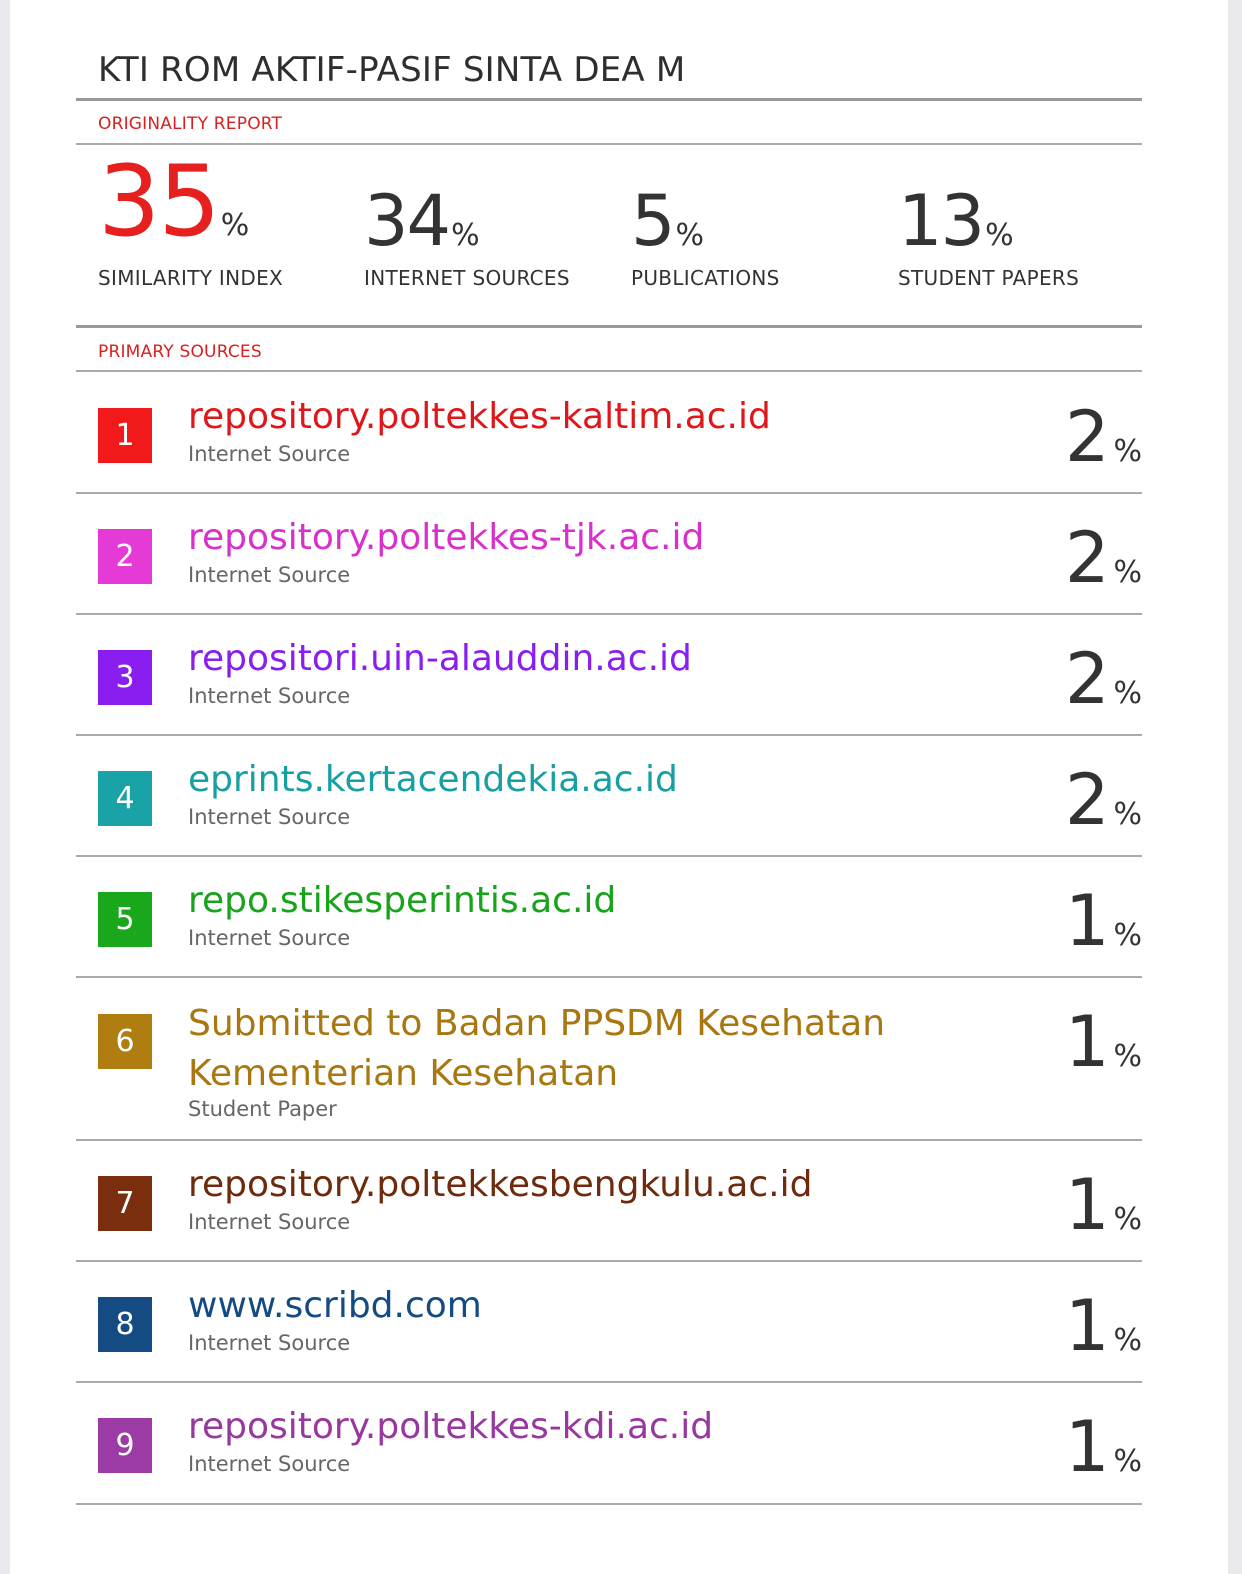  What do you see at coordinates (609, 371) in the screenshot?
I see `primary-sources-divider` at bounding box center [609, 371].